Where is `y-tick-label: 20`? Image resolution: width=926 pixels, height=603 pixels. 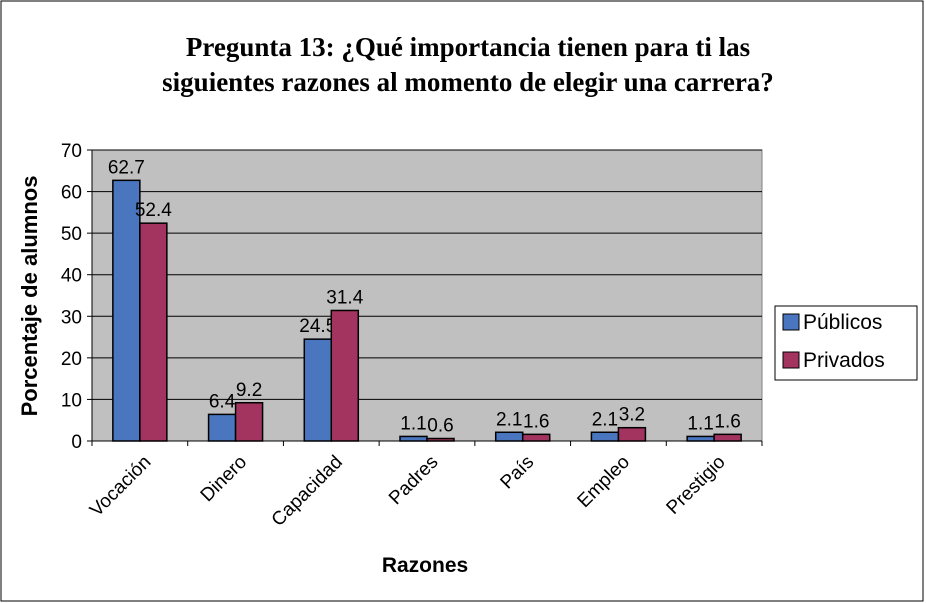
y-tick-label: 20 is located at coordinates (71, 359).